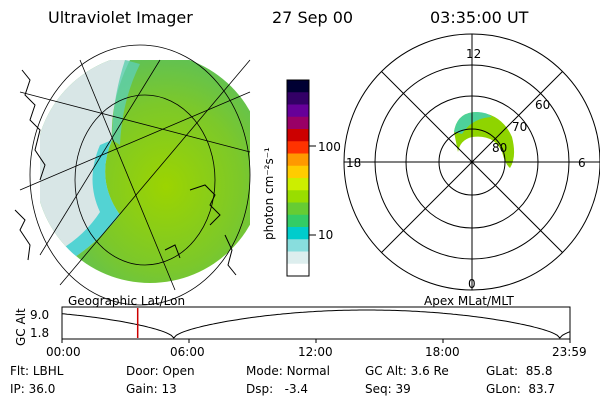 This screenshot has height=400, width=600. What do you see at coordinates (520, 127) in the screenshot?
I see `mlat-label-70: 70` at bounding box center [520, 127].